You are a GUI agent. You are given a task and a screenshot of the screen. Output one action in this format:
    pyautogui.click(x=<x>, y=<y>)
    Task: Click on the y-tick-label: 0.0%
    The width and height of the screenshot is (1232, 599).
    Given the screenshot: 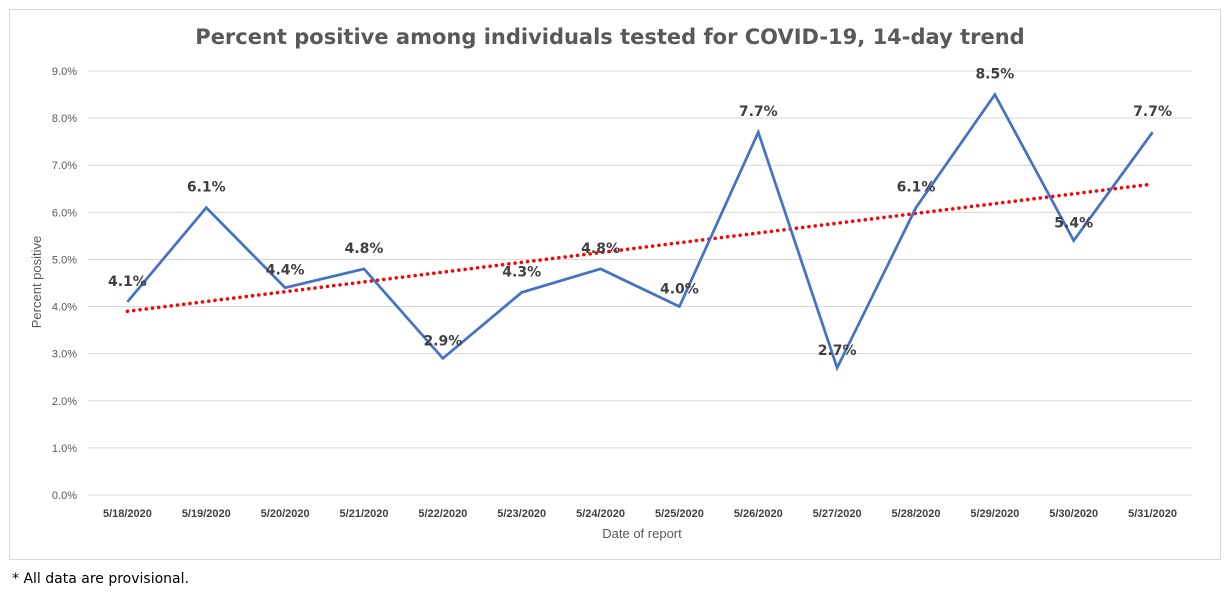 What is the action you would take?
    pyautogui.click(x=64, y=496)
    